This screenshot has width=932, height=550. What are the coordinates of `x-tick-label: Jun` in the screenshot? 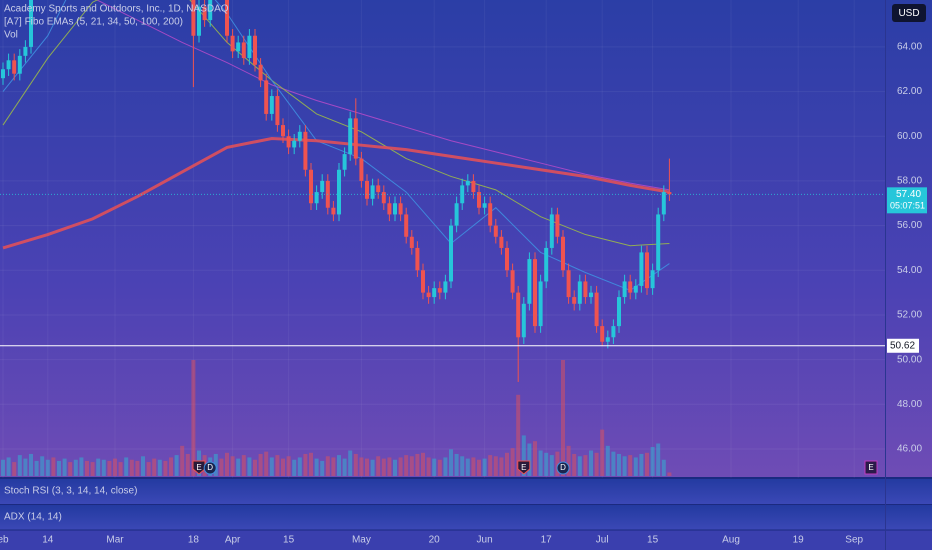 It's located at (485, 540).